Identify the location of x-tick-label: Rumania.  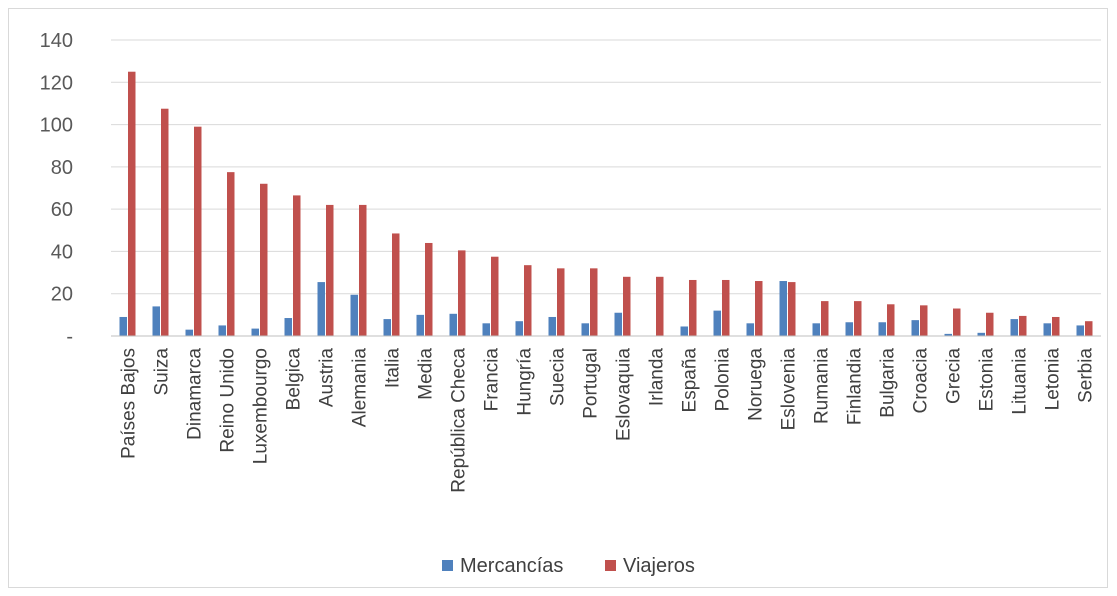
(822, 386).